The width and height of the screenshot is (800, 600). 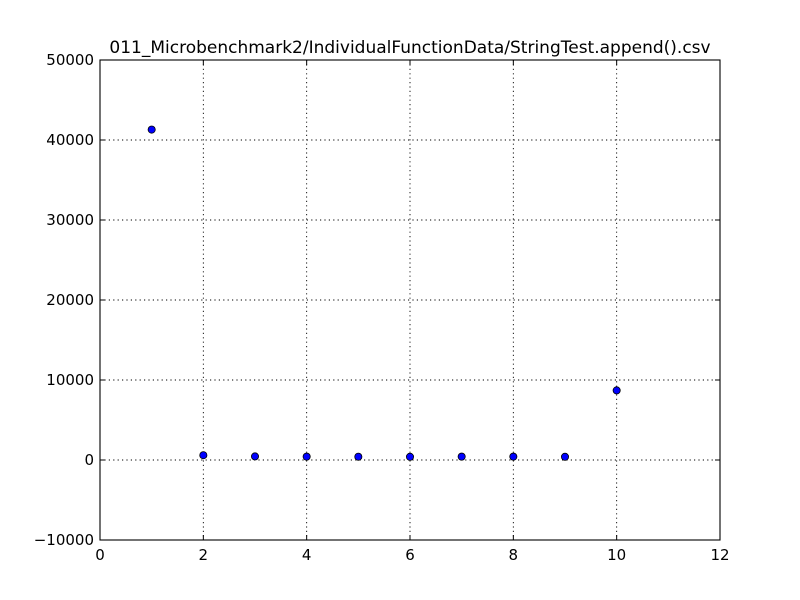 What do you see at coordinates (100, 555) in the screenshot?
I see `x-tick-label: 0` at bounding box center [100, 555].